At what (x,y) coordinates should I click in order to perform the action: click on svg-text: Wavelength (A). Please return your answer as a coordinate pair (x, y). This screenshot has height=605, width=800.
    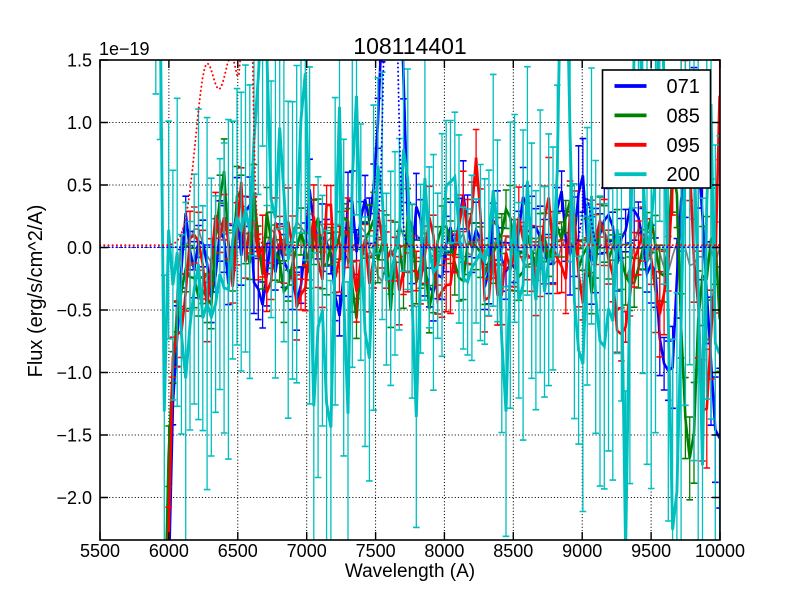
    Looking at the image, I should click on (410, 571).